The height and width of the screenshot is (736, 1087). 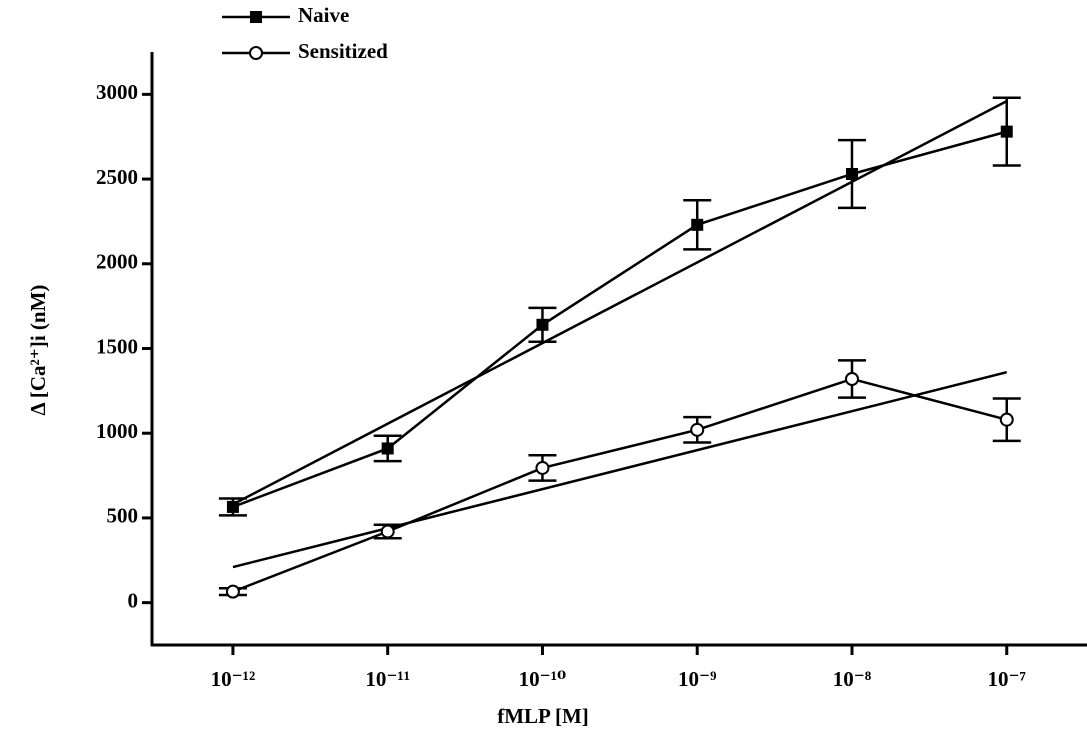 I want to click on y-tick-label: 2000, so click(x=117, y=262).